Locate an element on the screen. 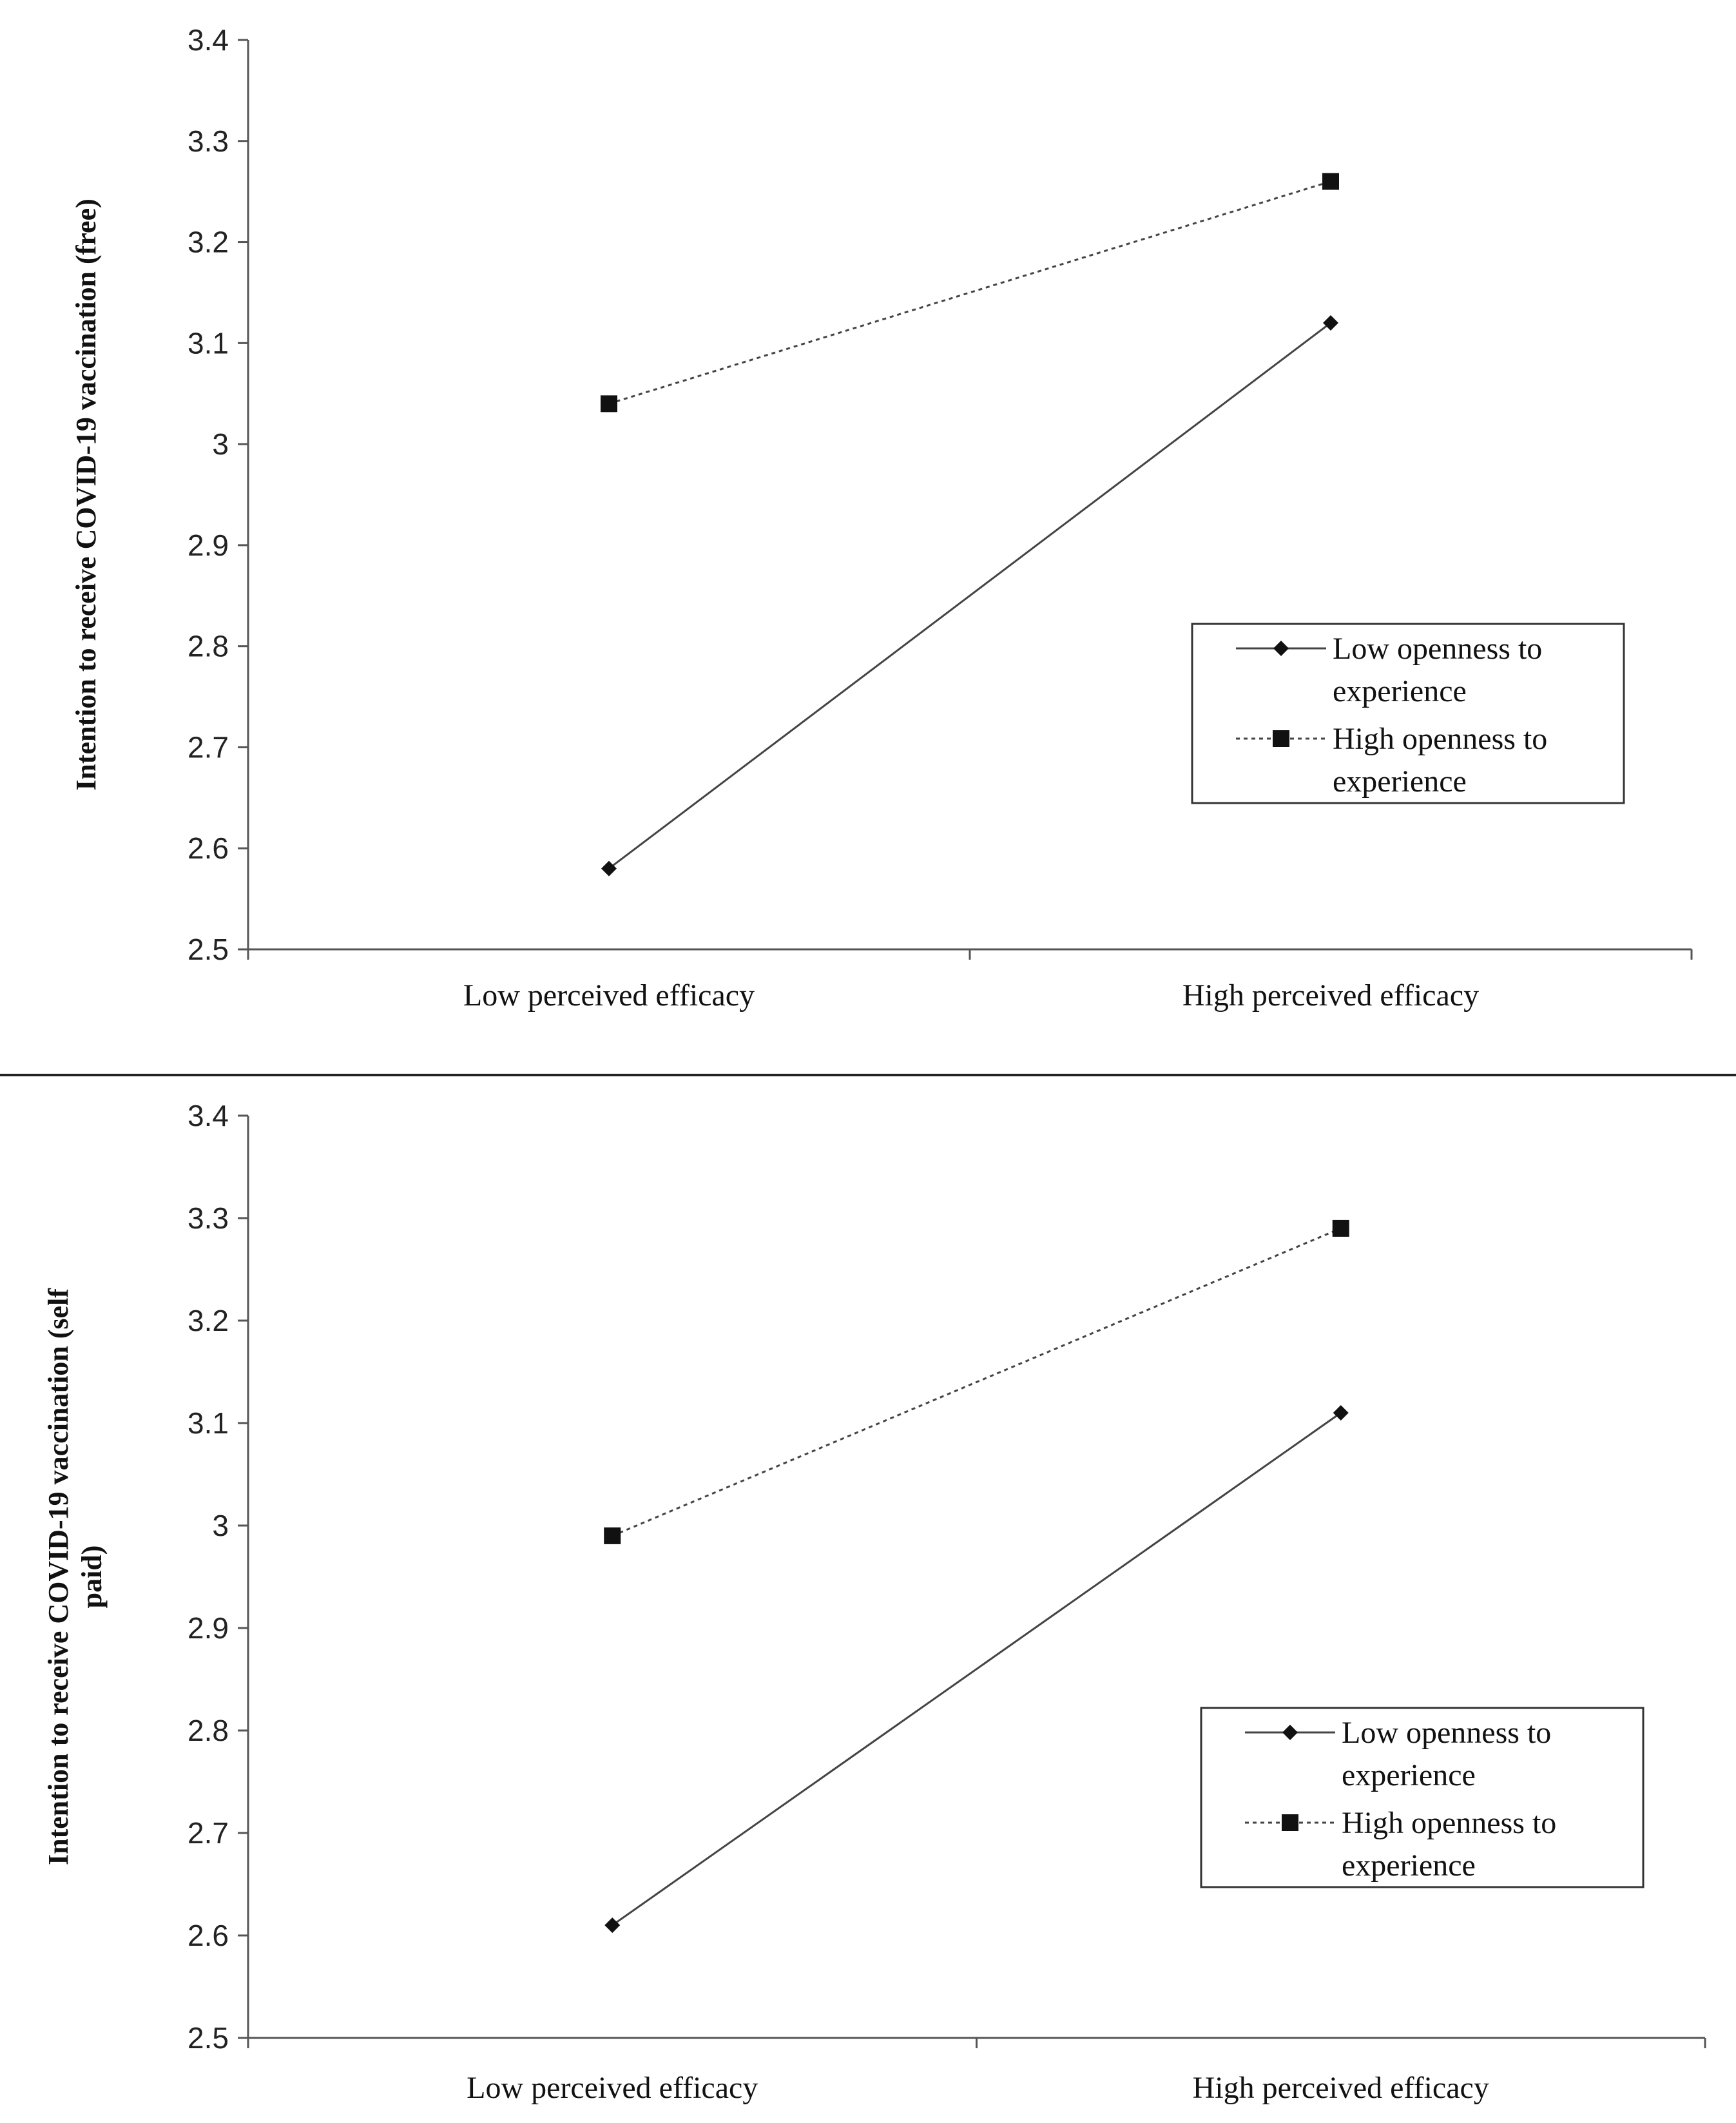 The image size is (1736, 2123). y-axis-title-line: paid) is located at coordinates (92, 1577).